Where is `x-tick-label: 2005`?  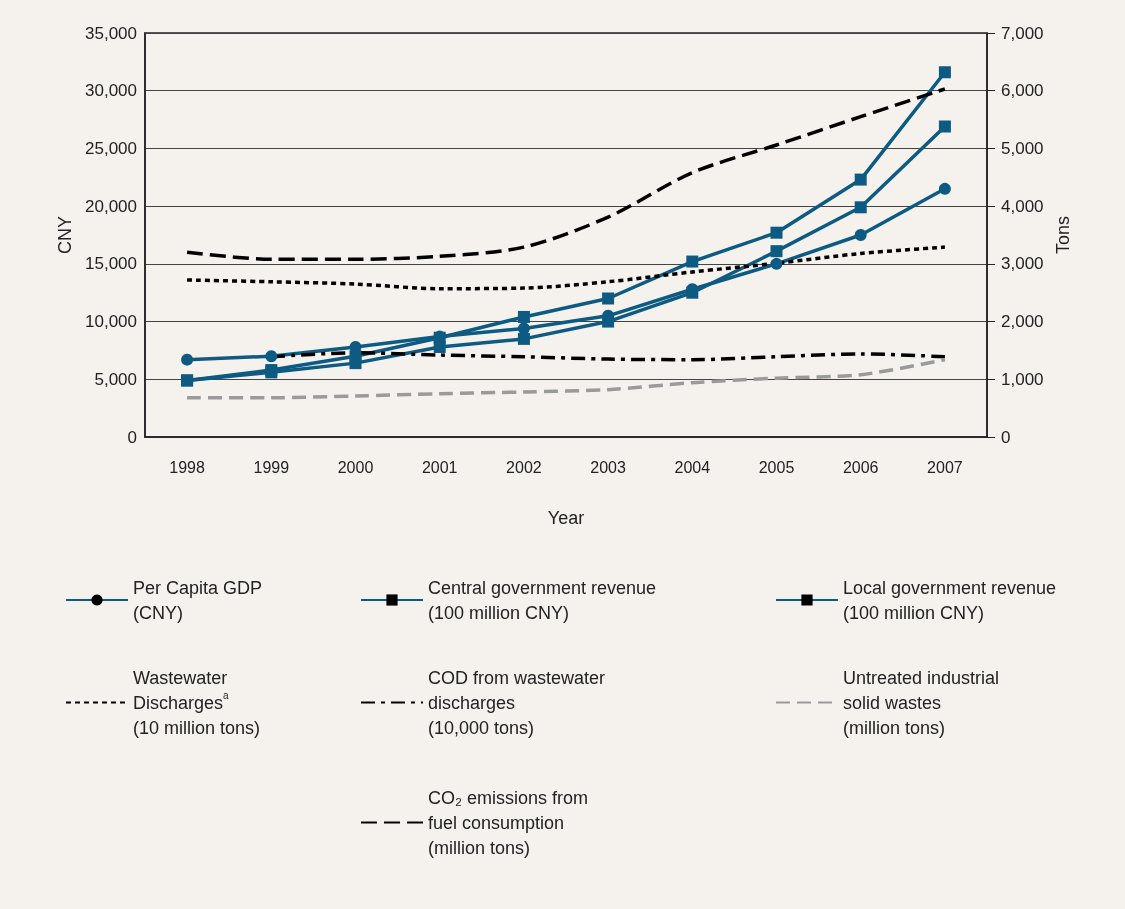 x-tick-label: 2005 is located at coordinates (776, 467).